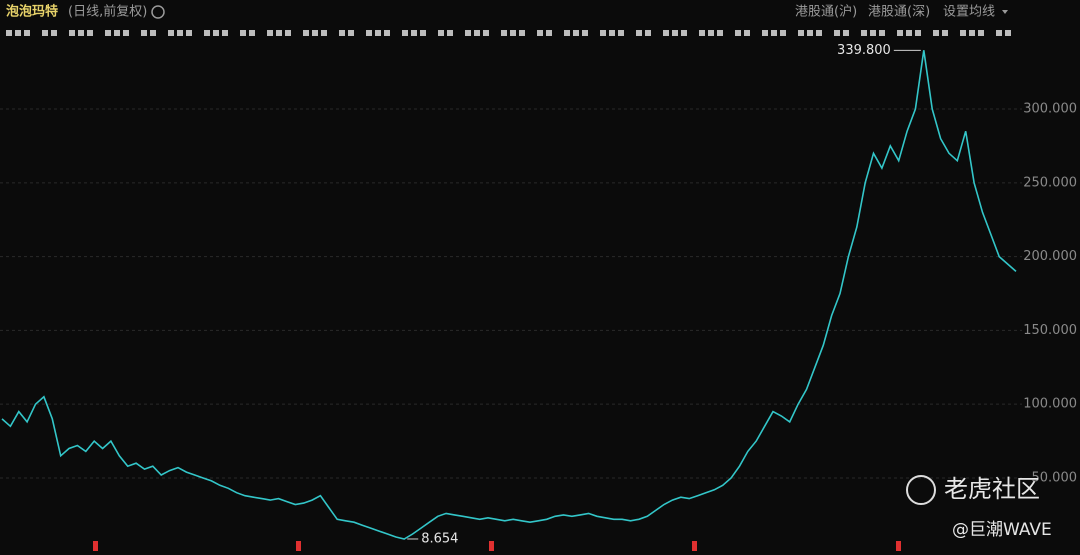  Describe the element at coordinates (1050, 109) in the screenshot. I see `y-tick-label: 300.000` at that location.